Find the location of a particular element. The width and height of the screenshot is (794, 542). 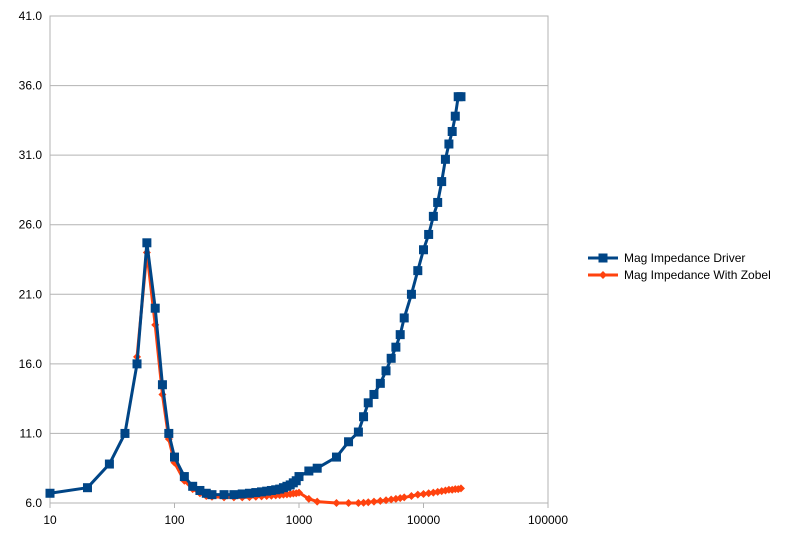

x-tick-label: 100 is located at coordinates (174, 520).